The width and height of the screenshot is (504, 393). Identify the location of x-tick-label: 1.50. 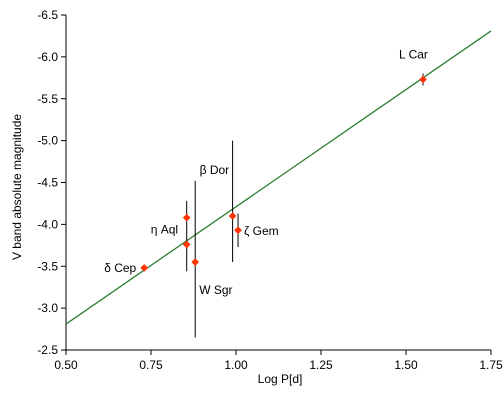
(406, 365).